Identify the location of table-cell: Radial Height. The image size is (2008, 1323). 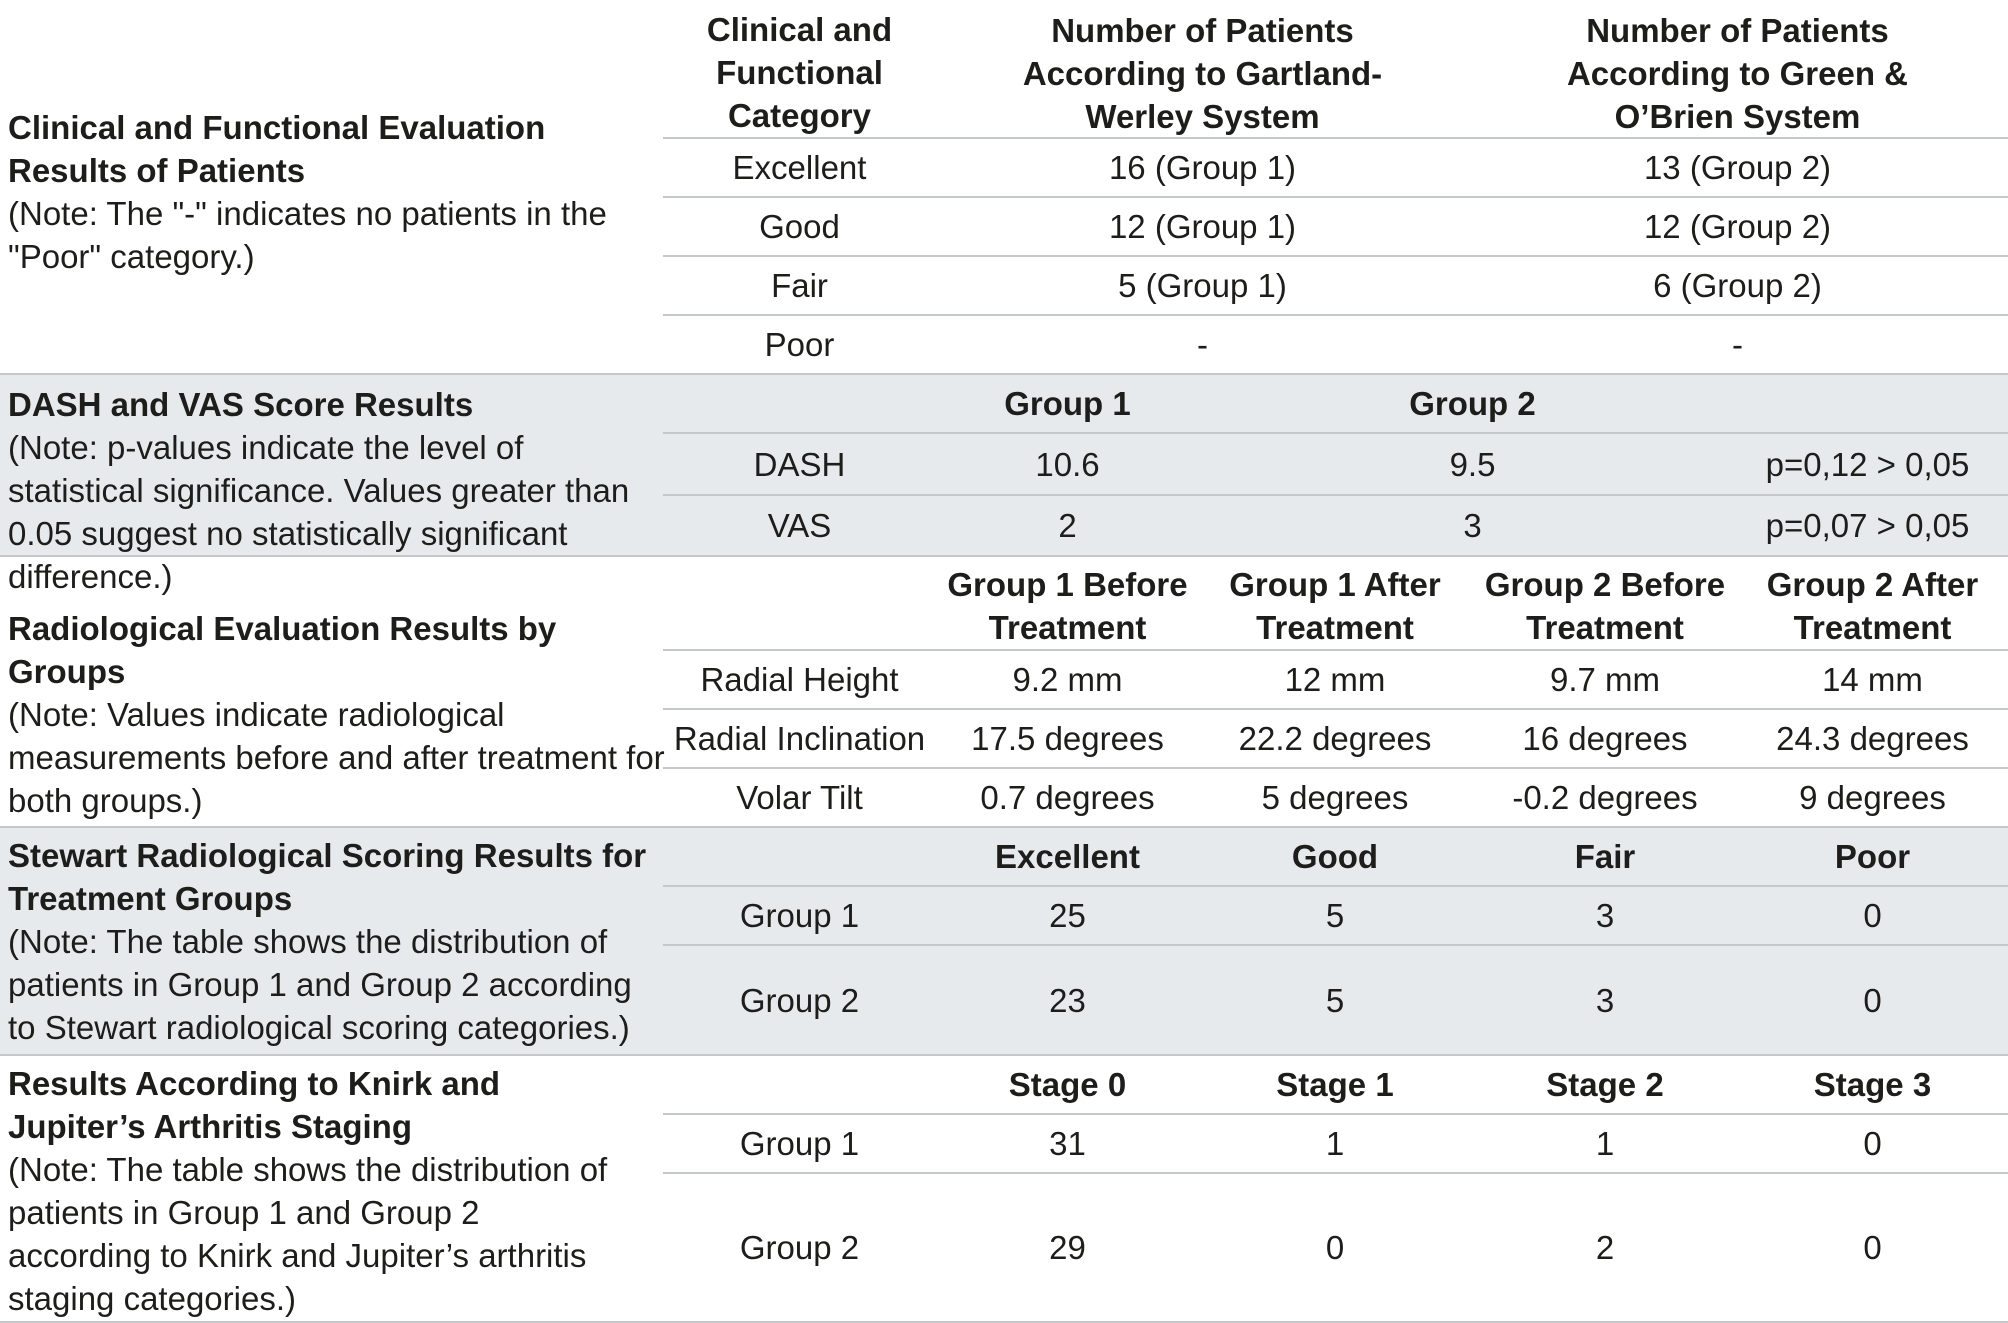
(799, 679).